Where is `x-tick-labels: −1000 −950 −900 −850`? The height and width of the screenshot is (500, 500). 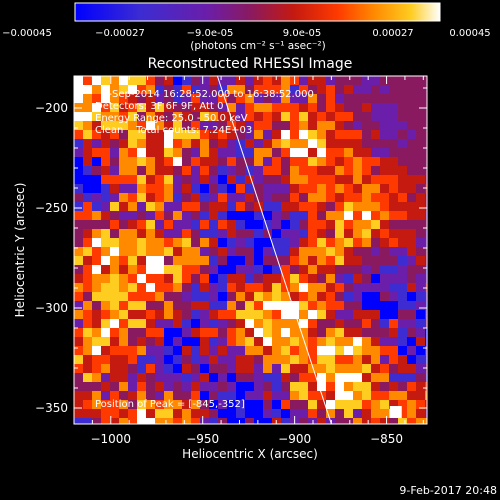
x-tick-labels: −1000 −950 −900 −850 is located at coordinates (246, 439).